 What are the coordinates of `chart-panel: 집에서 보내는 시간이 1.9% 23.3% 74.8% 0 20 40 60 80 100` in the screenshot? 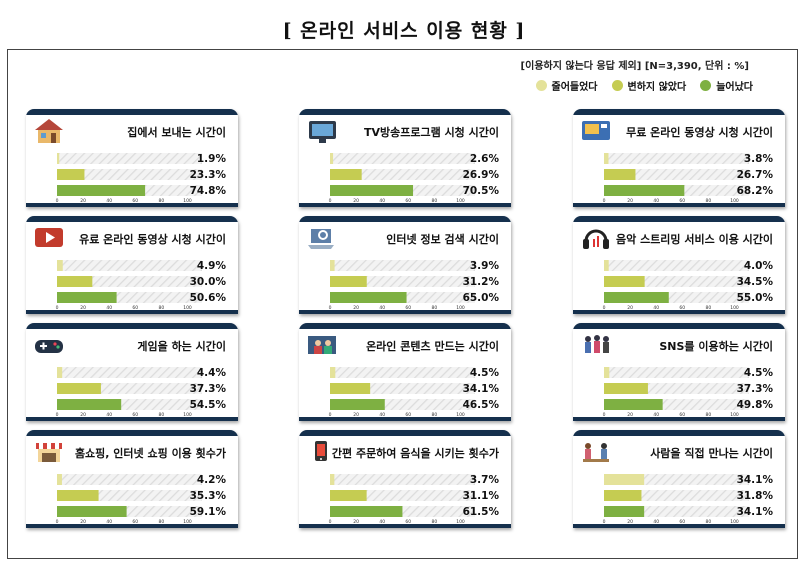 It's located at (132, 158).